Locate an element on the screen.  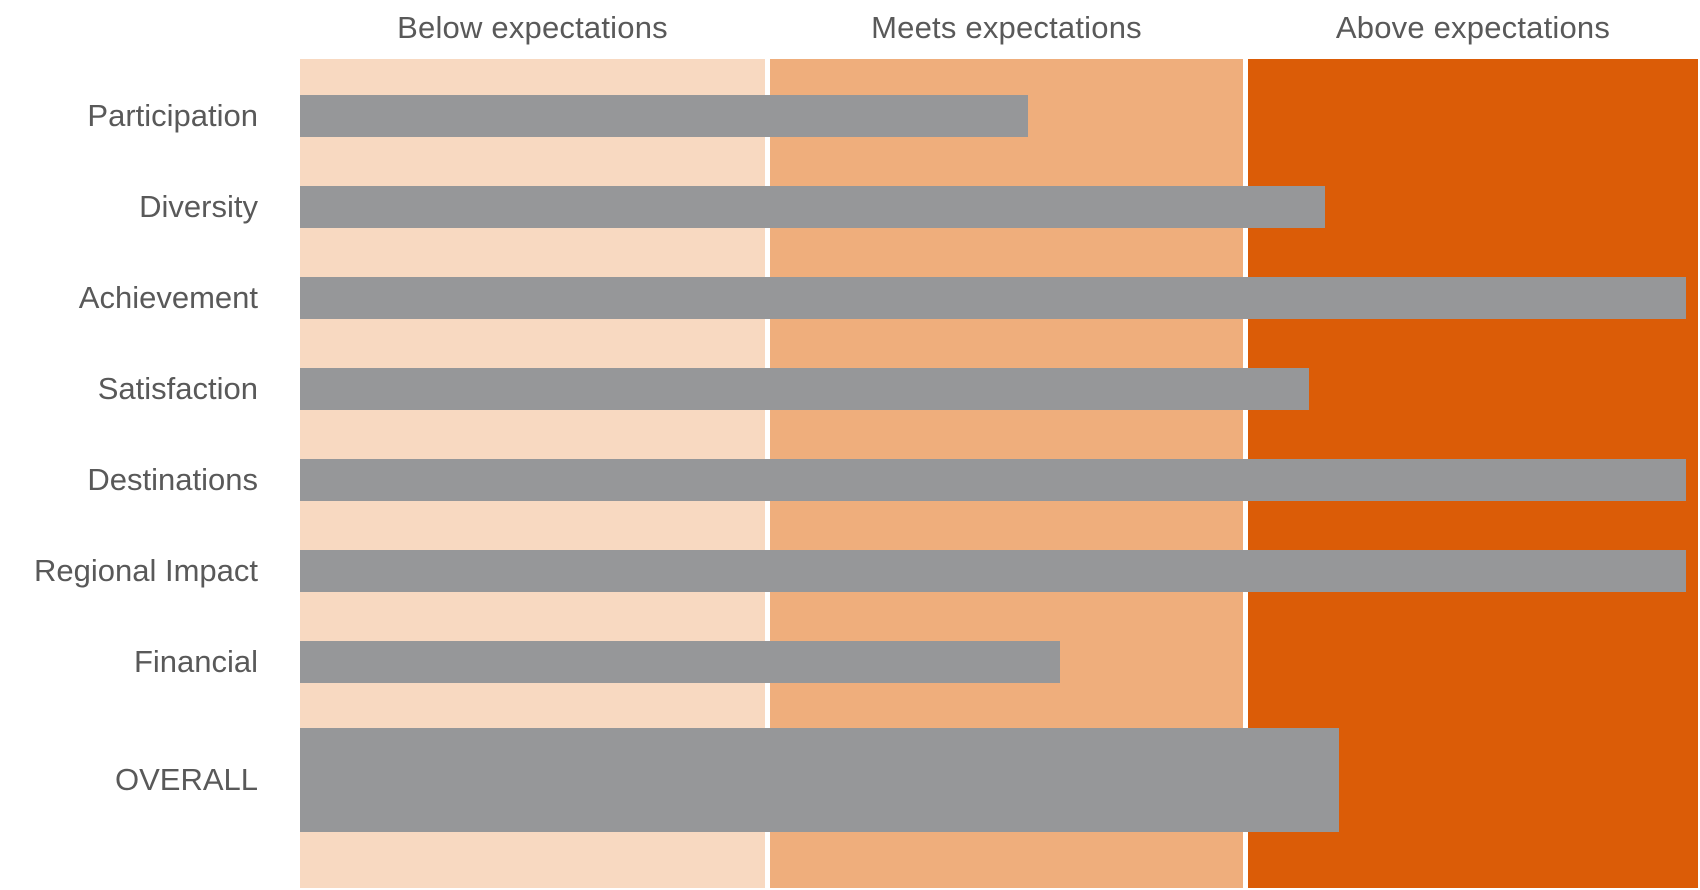
category-label-diversity: Diversity is located at coordinates (198, 206).